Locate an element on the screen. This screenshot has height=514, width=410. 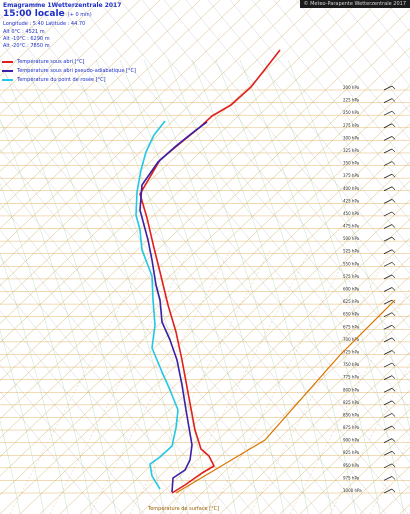
pressure-tick-label: 350 hPa is located at coordinates (351, 163).